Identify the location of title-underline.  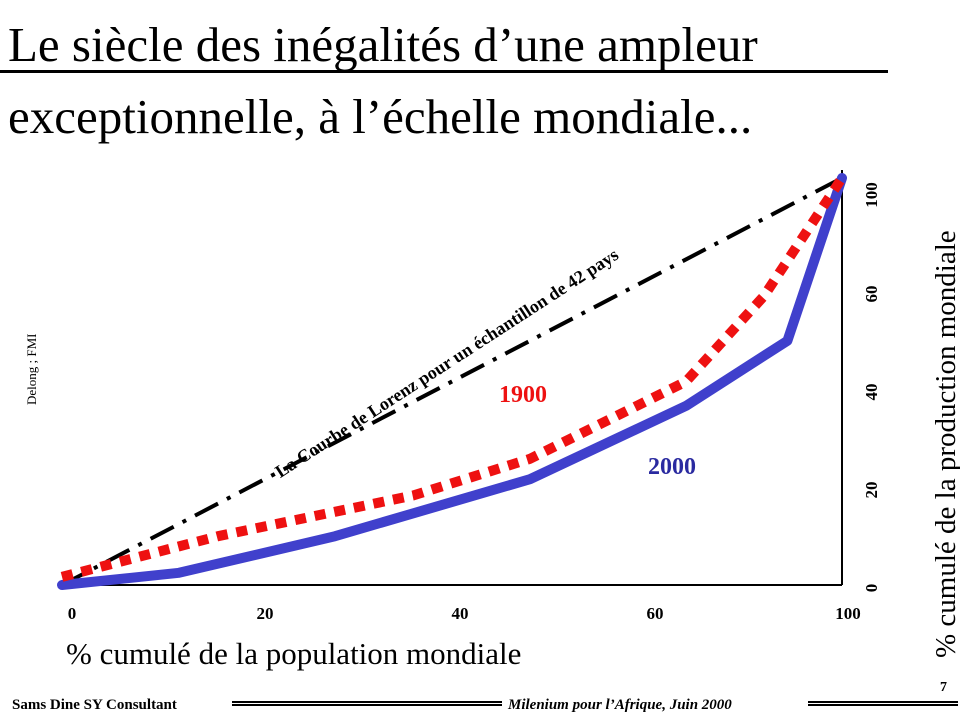
(444, 71).